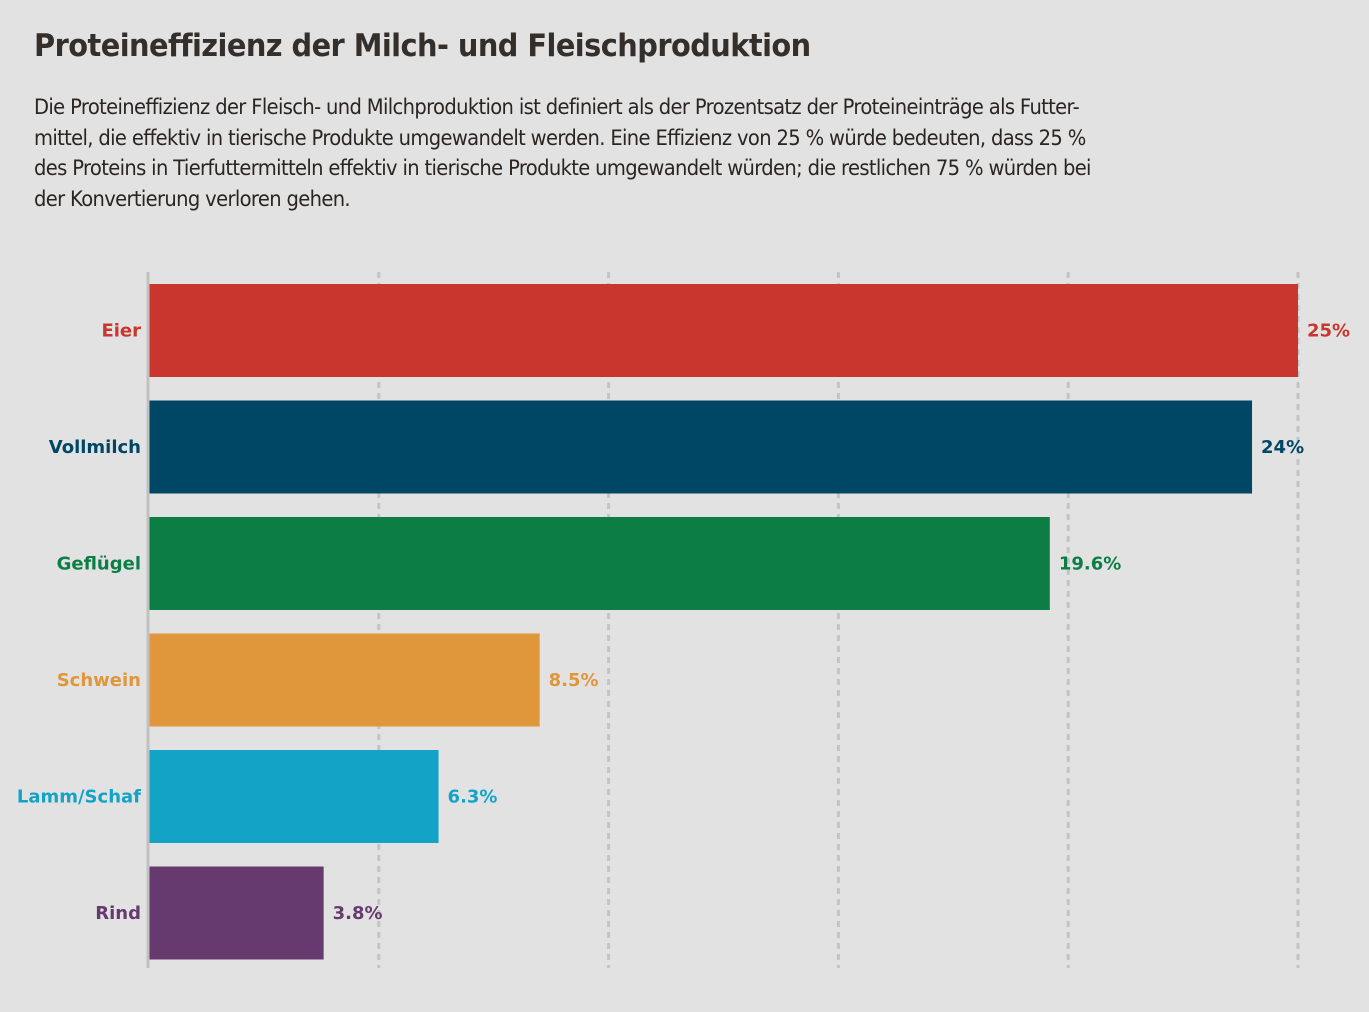  I want to click on category-label: Lamm/Schaf, so click(79, 797).